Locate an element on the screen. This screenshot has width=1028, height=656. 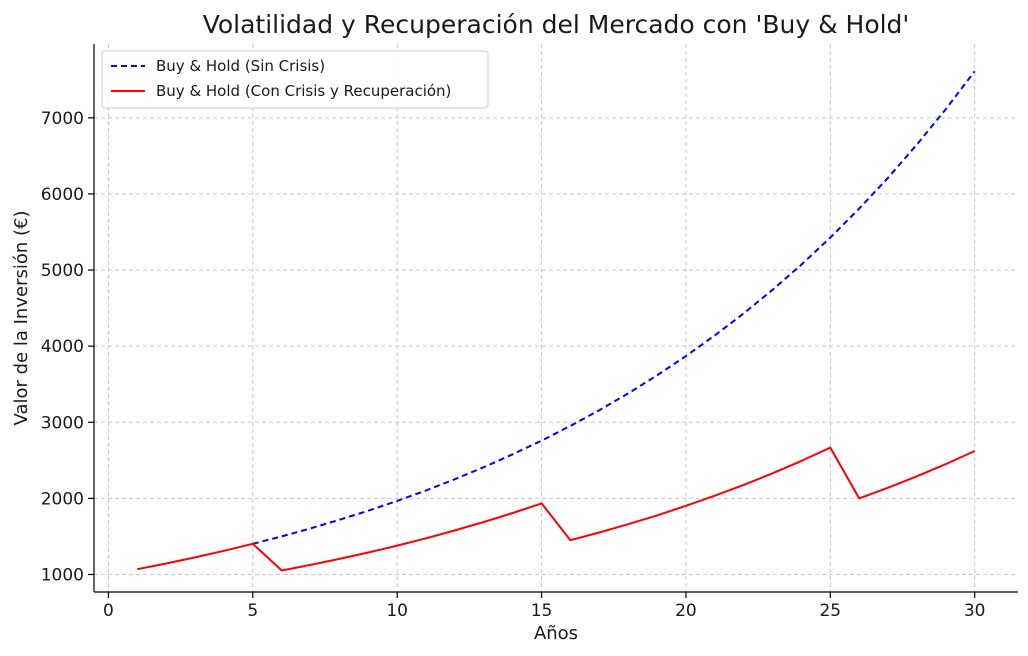
legend-label-con-crisis: Buy & Hold (Con Crisis y Recuperación) is located at coordinates (303, 91).